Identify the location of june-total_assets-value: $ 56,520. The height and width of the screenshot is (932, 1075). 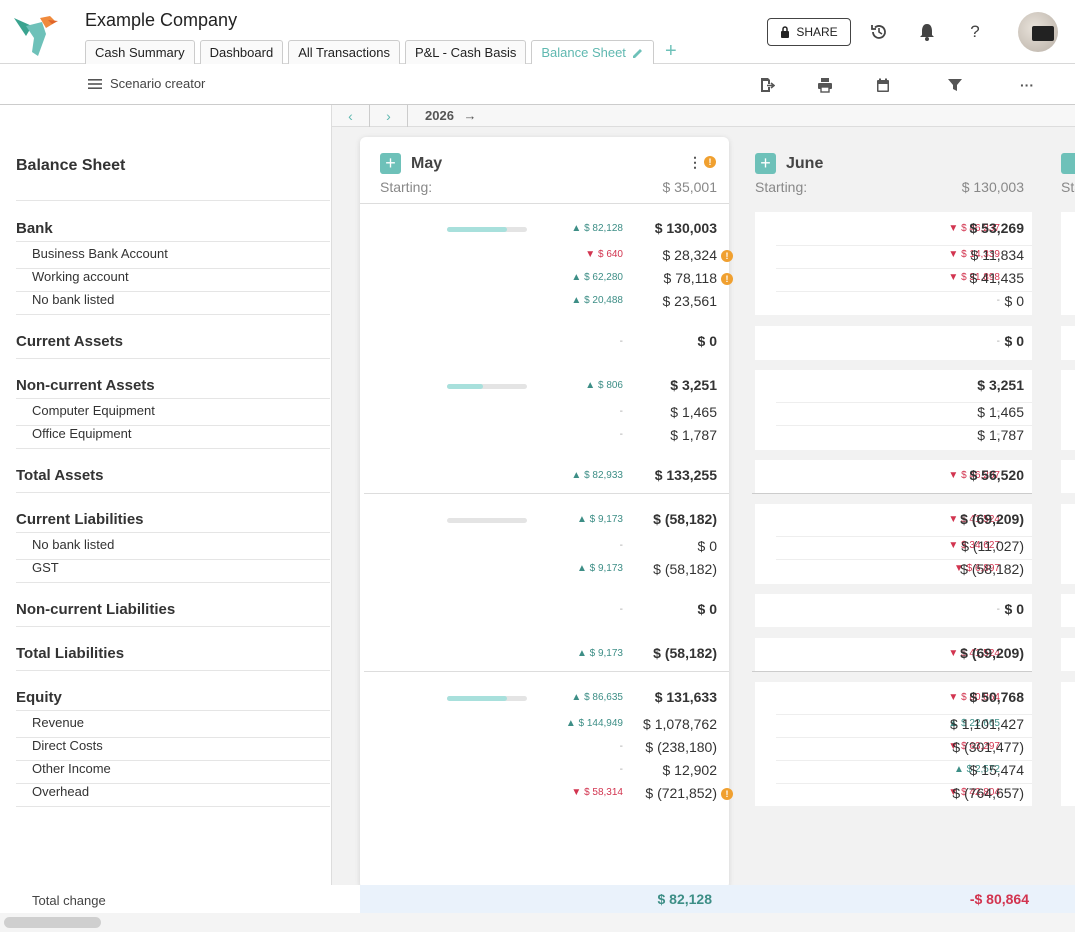
(997, 475).